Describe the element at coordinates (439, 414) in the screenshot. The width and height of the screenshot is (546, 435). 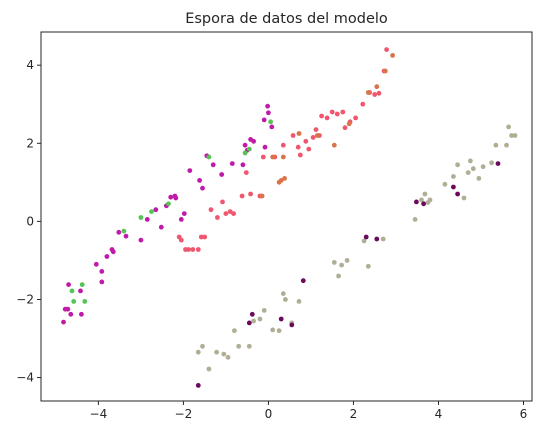
I see `x-tick-label: 4` at that location.